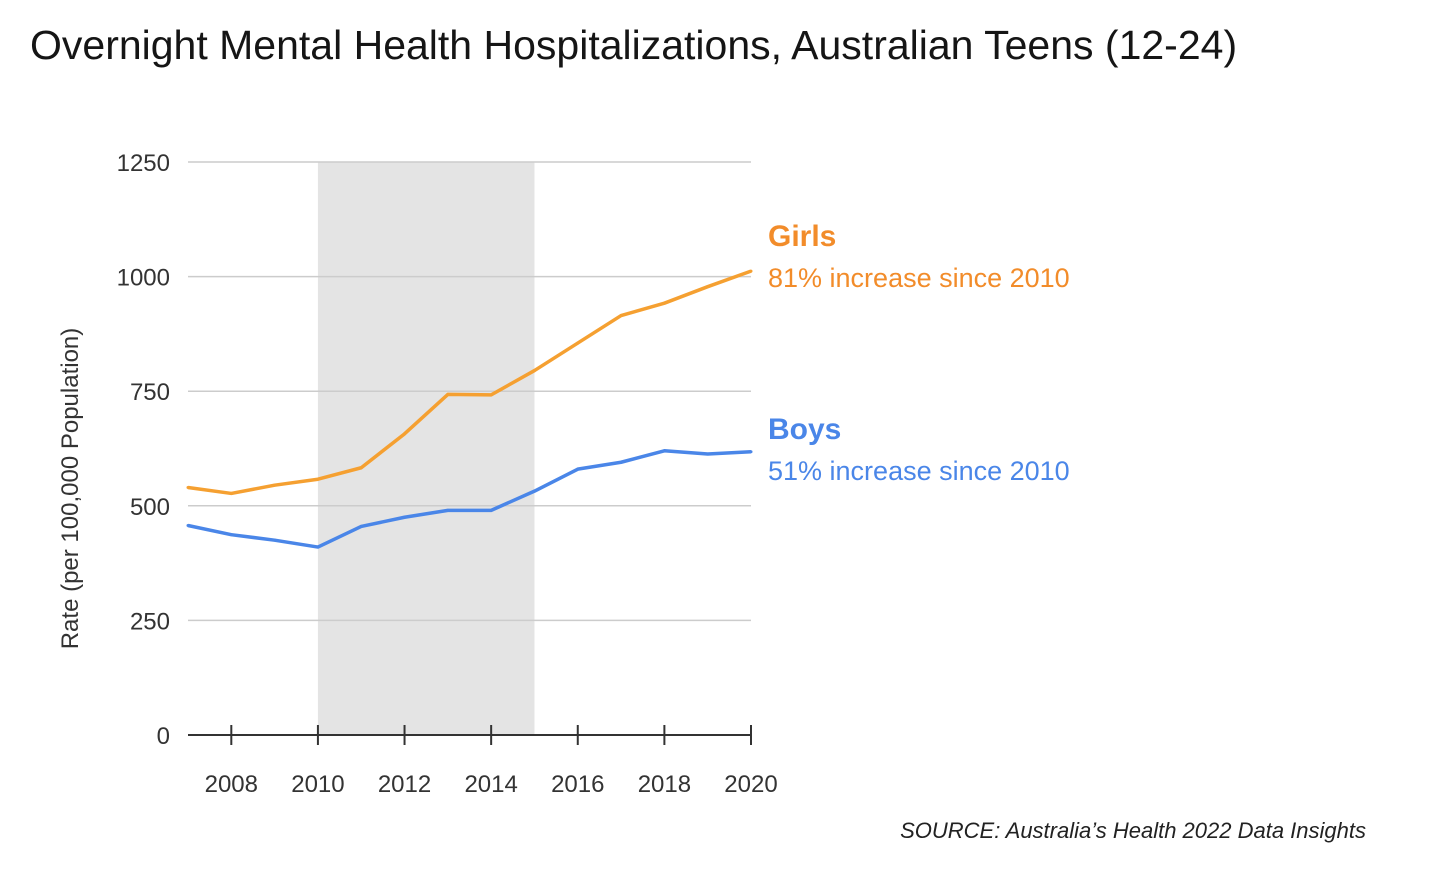  Describe the element at coordinates (405, 517) in the screenshot. I see `boys-point-2012` at that location.